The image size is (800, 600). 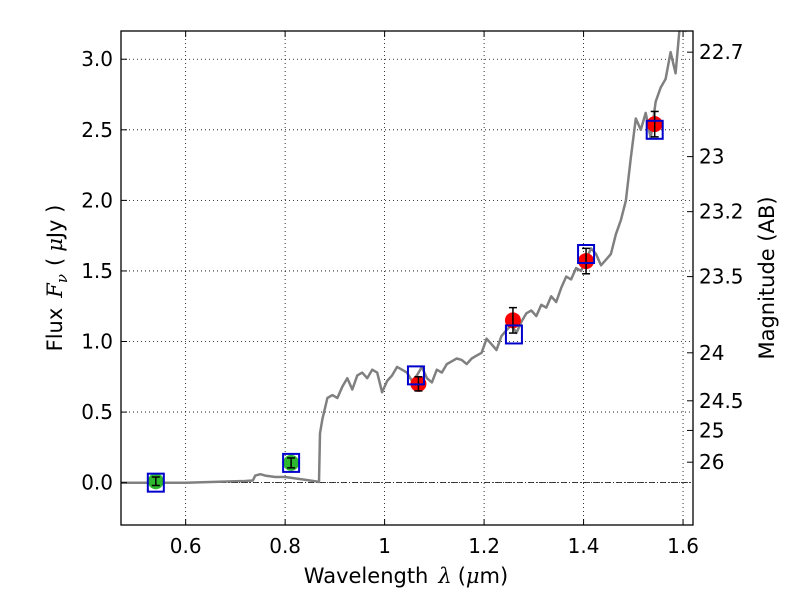 What do you see at coordinates (721, 401) in the screenshot?
I see `y2-tick-label: 24.5` at bounding box center [721, 401].